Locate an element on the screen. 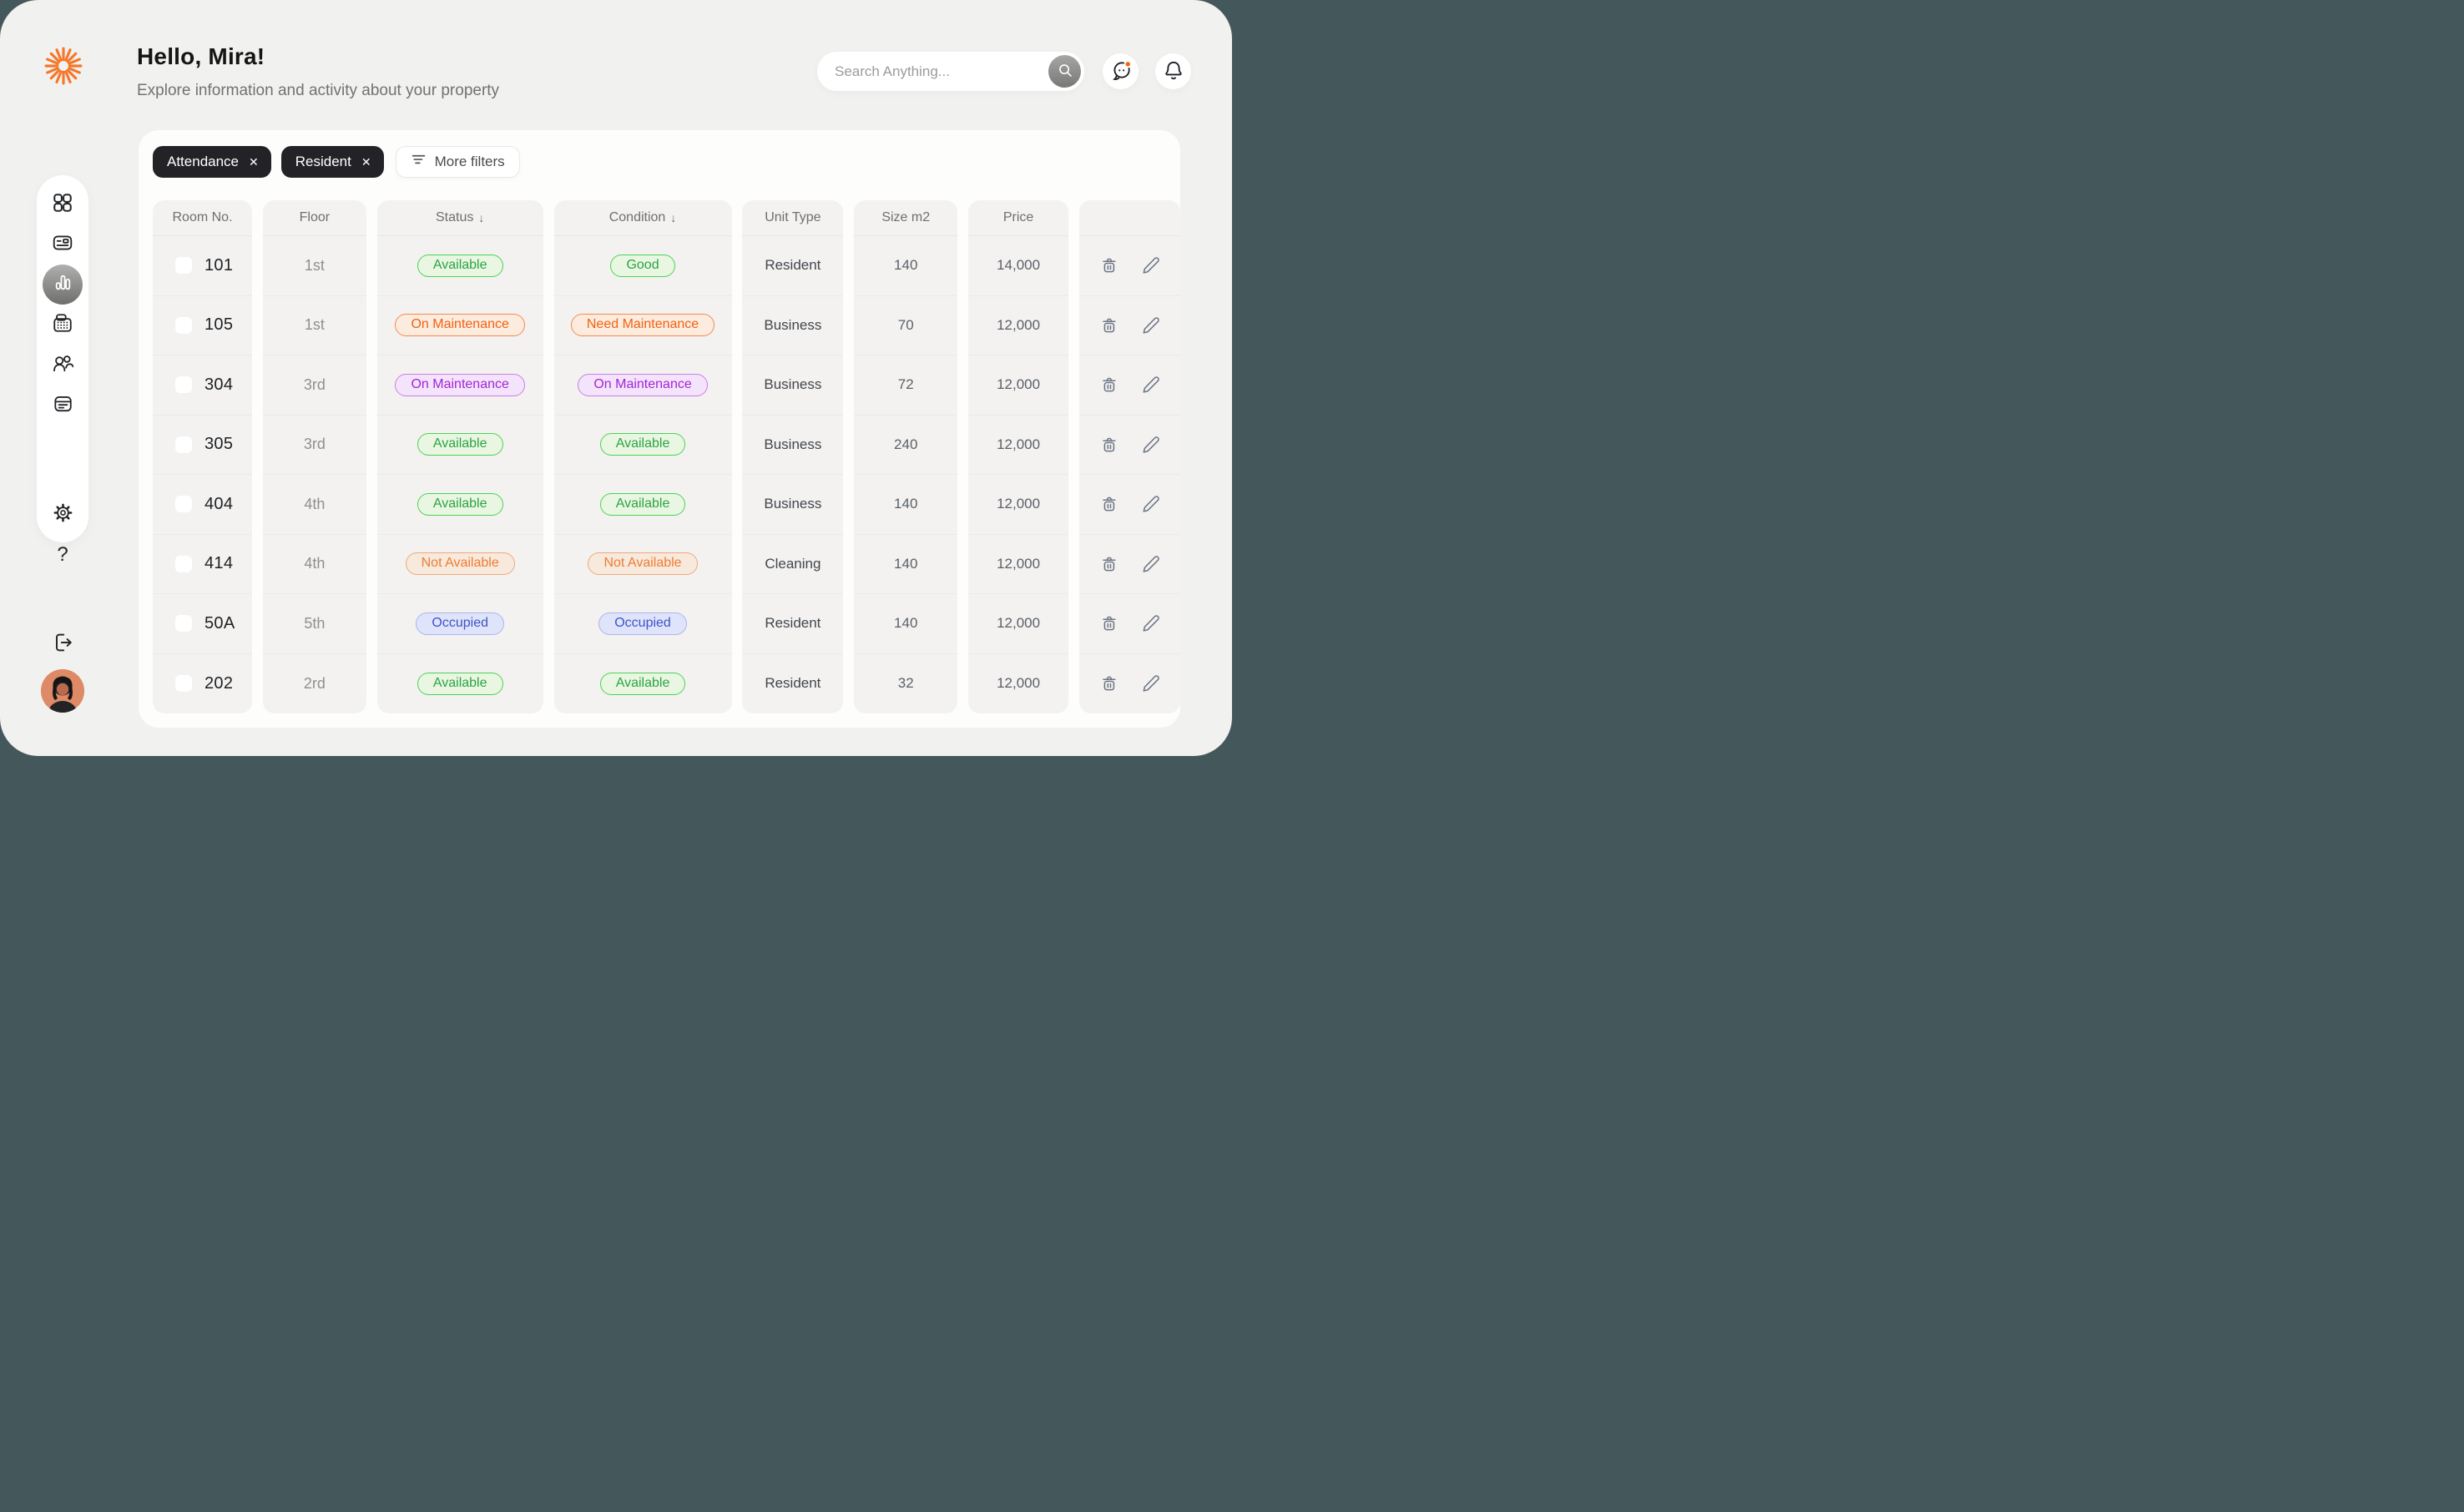 The height and width of the screenshot is (1512, 2464). condition-badge: Available is located at coordinates (642, 445).